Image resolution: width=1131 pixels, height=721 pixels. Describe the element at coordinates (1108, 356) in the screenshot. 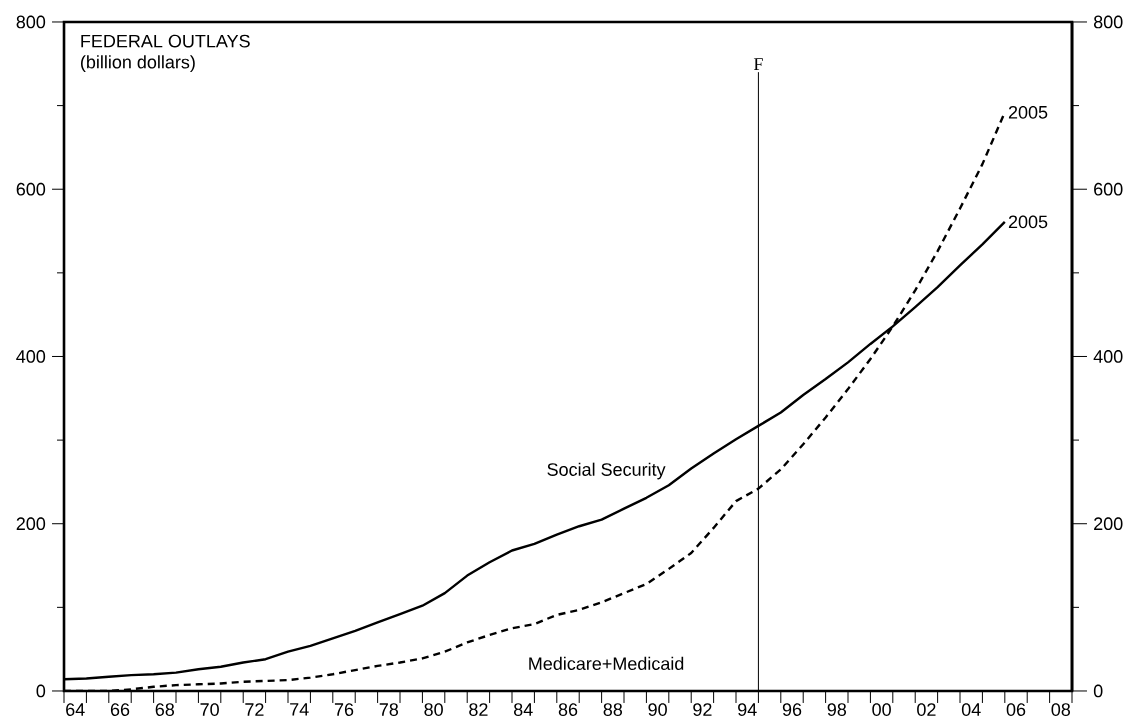

I see `y2-tick-label: 400` at that location.